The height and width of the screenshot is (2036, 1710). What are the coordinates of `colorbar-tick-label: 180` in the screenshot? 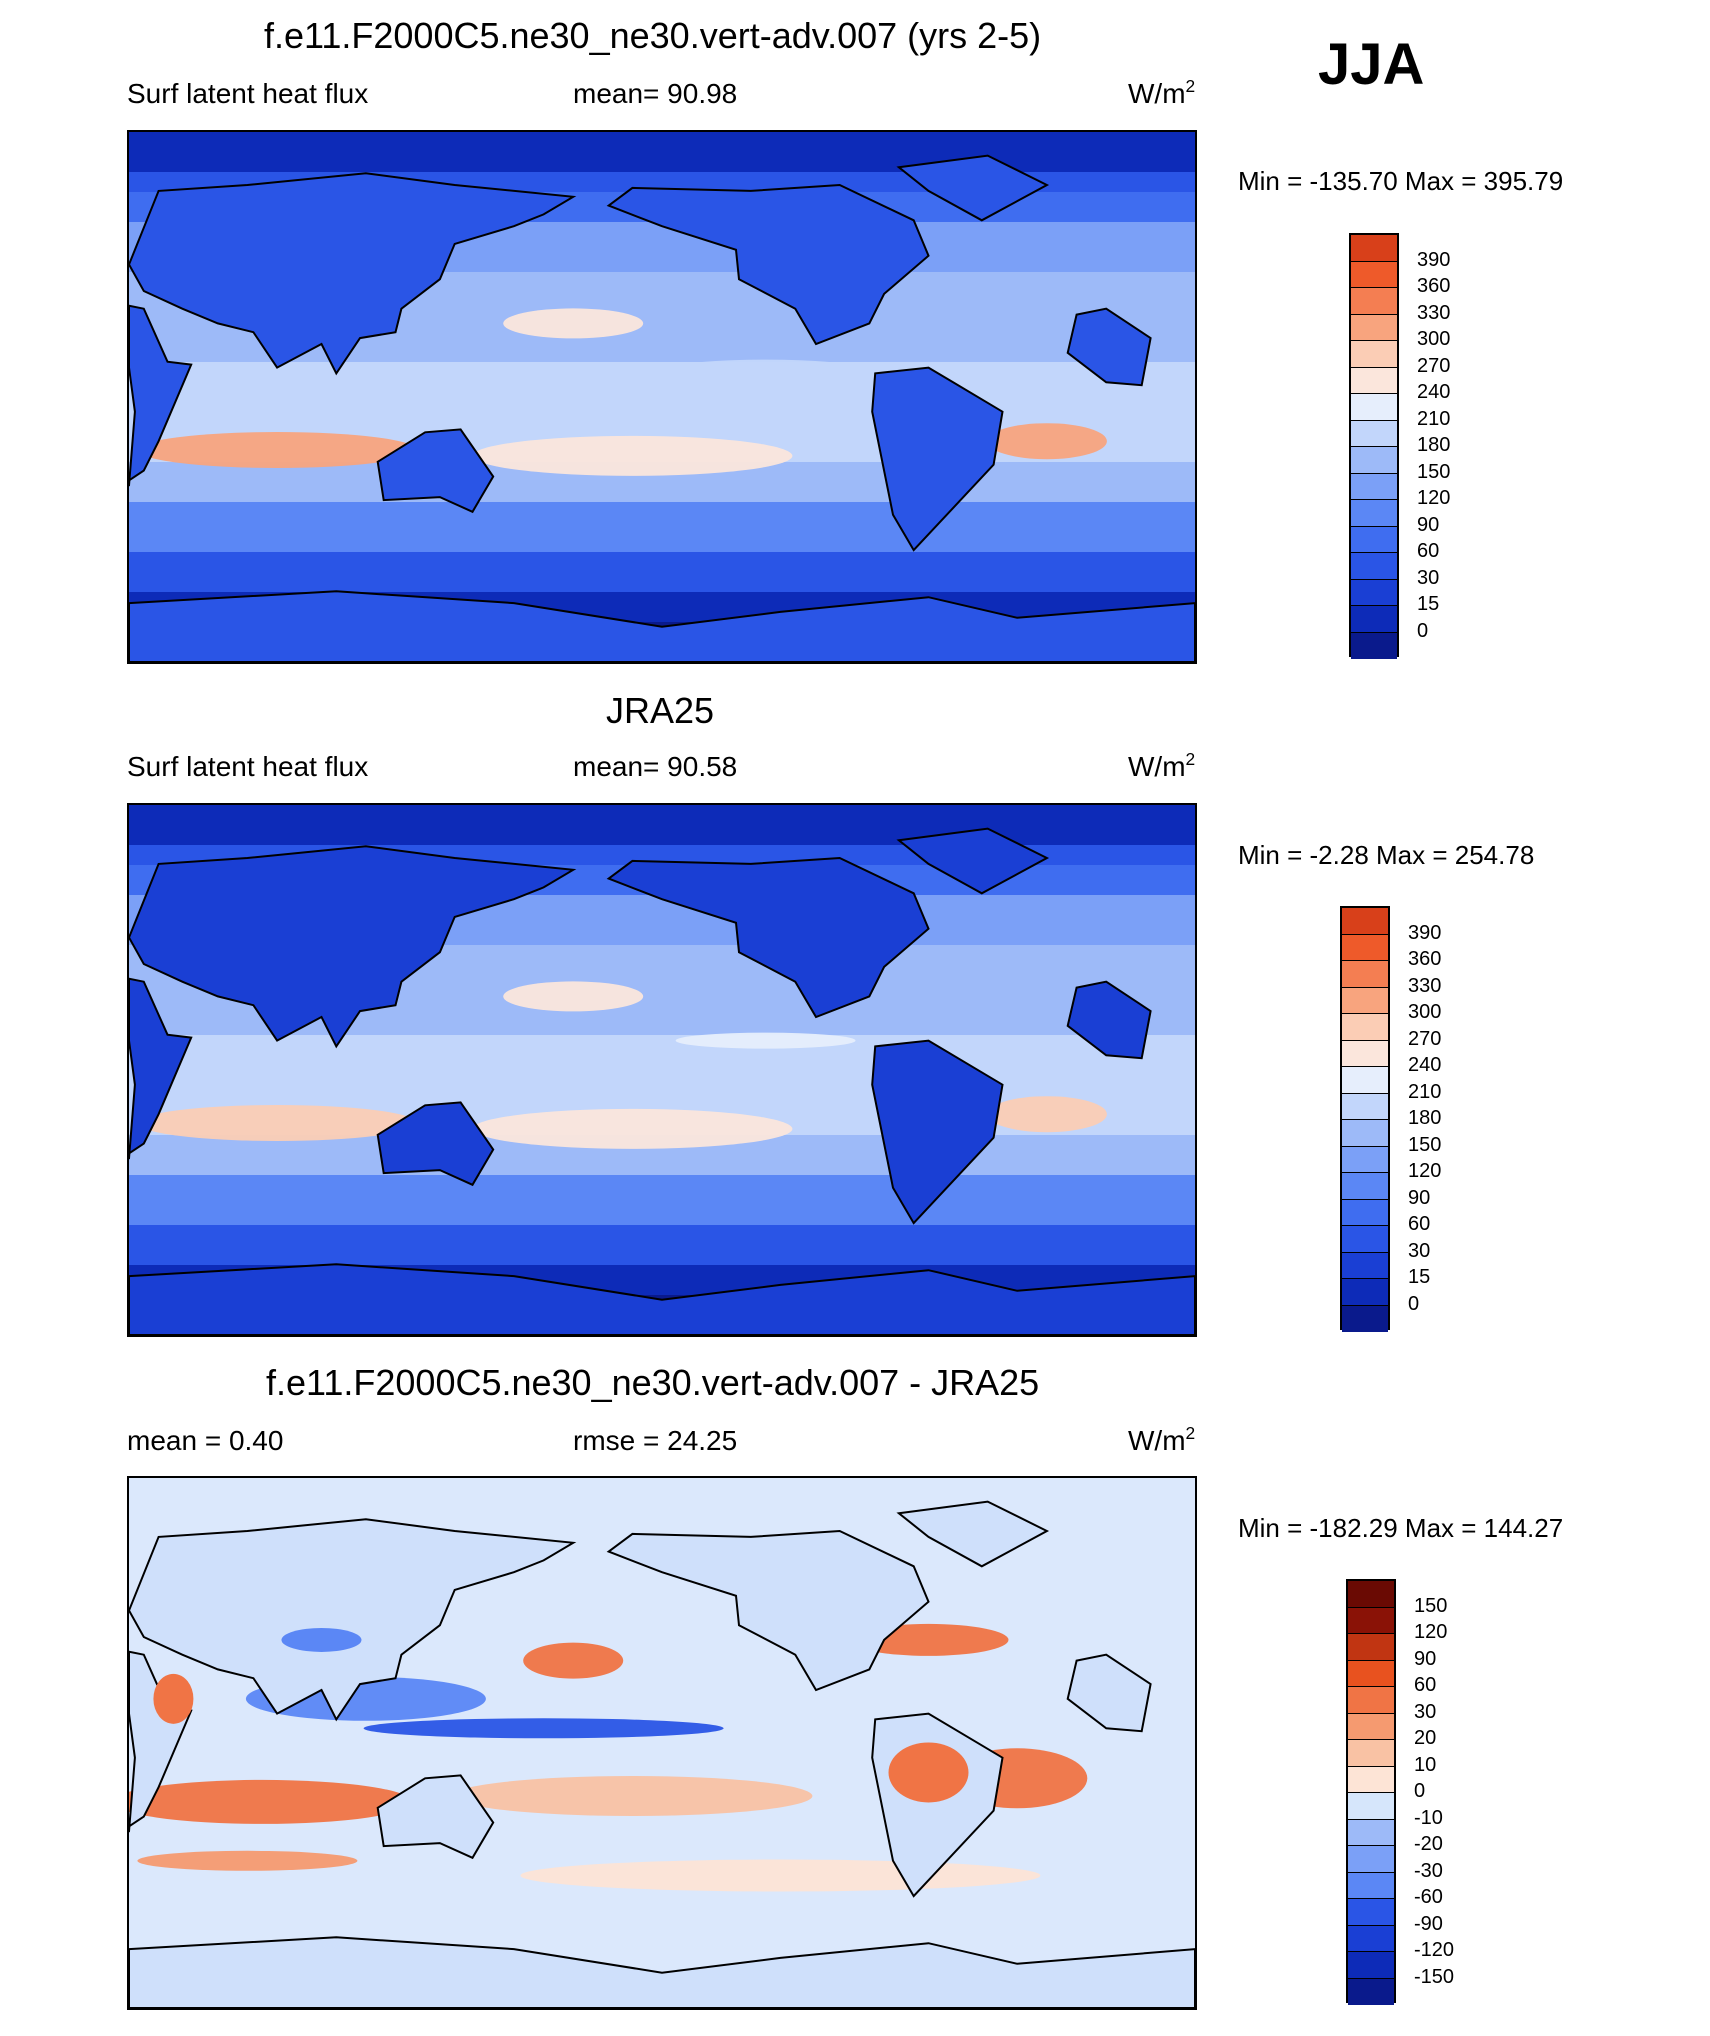 It's located at (1425, 1118).